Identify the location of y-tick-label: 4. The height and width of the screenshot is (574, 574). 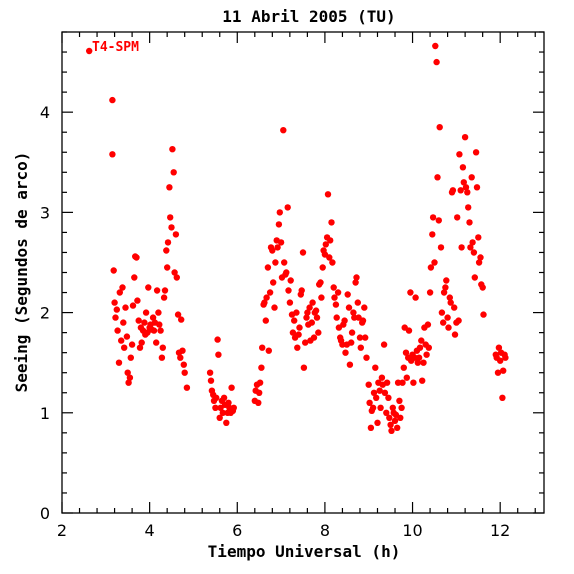
(45, 112).